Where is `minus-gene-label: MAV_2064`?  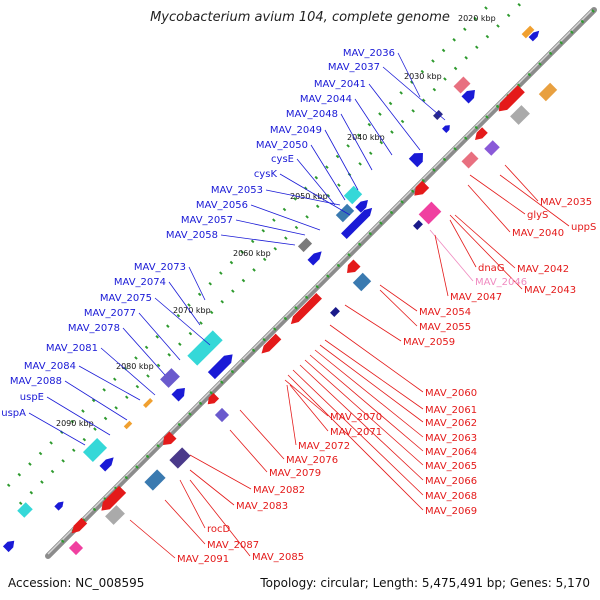
minus-gene-label: MAV_2064 is located at coordinates (451, 452).